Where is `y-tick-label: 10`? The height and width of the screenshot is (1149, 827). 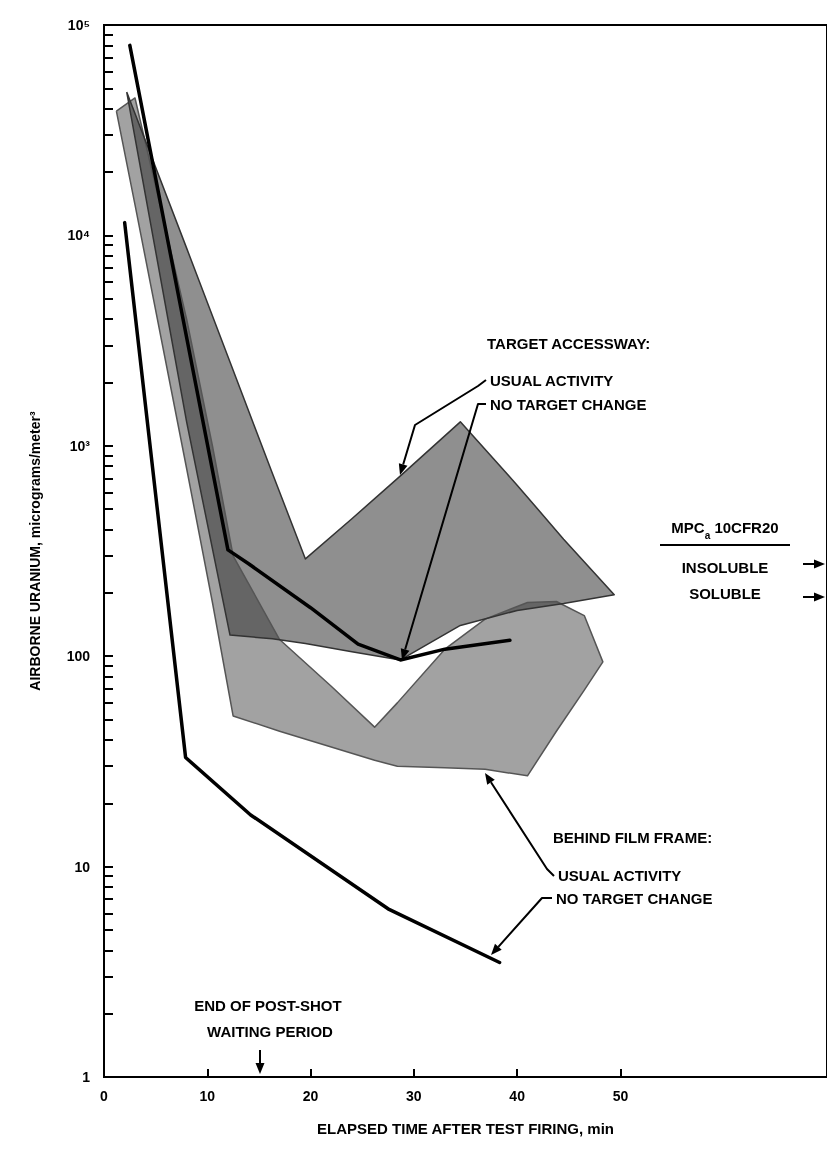 y-tick-label: 10 is located at coordinates (82, 866).